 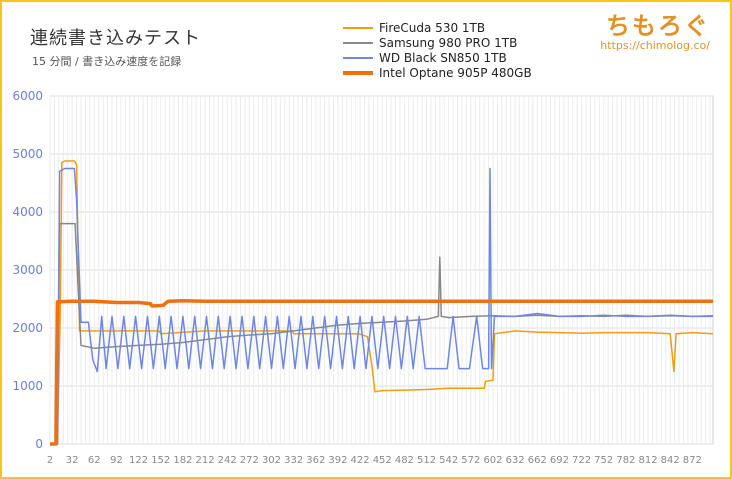 I want to click on legend-item-samsung: Samsung 980 PRO 1TB, so click(x=437, y=42).